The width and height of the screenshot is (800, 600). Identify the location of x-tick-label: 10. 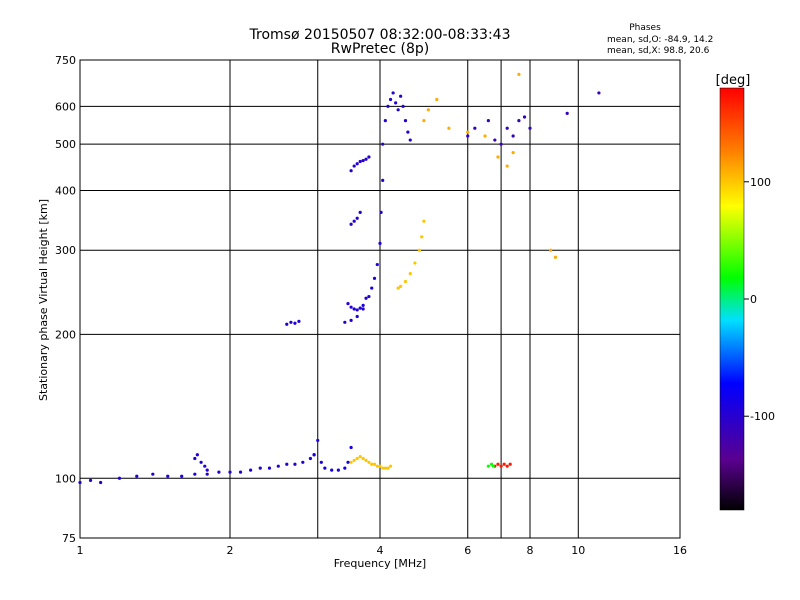
(578, 550).